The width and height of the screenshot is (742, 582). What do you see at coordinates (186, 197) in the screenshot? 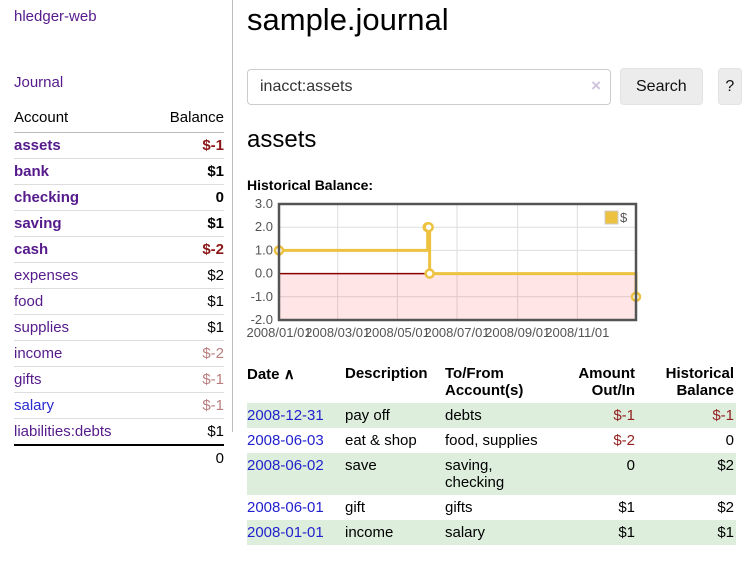
I see `account-balance: 0` at bounding box center [186, 197].